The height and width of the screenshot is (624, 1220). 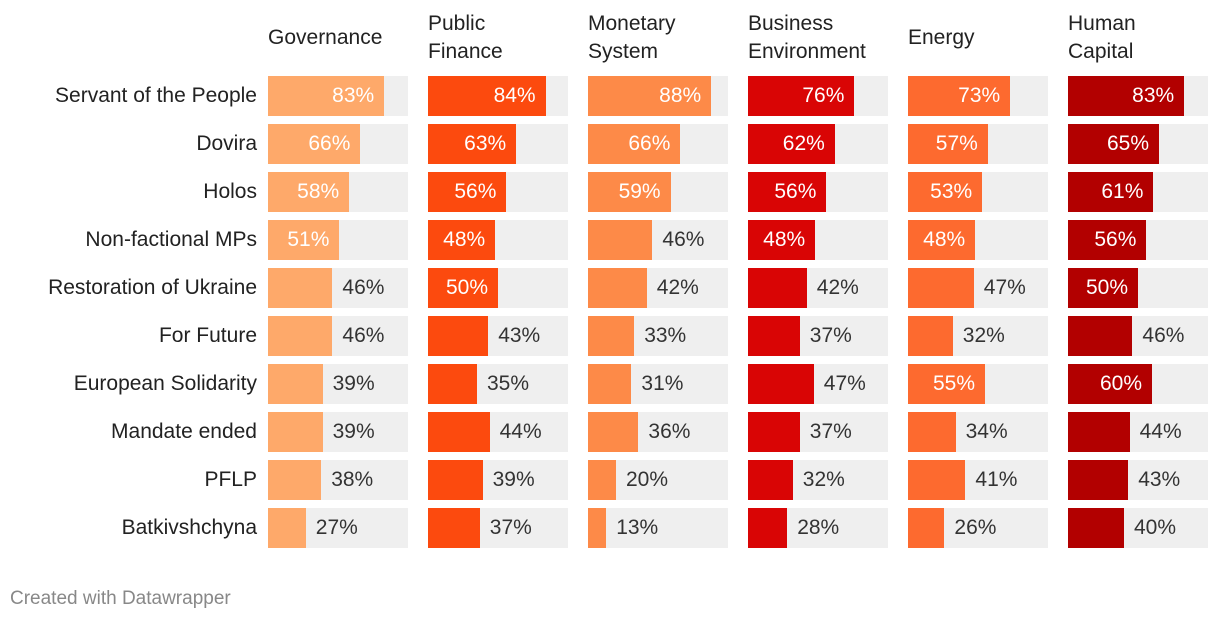 I want to click on row-label: Mandate ended, so click(x=184, y=431).